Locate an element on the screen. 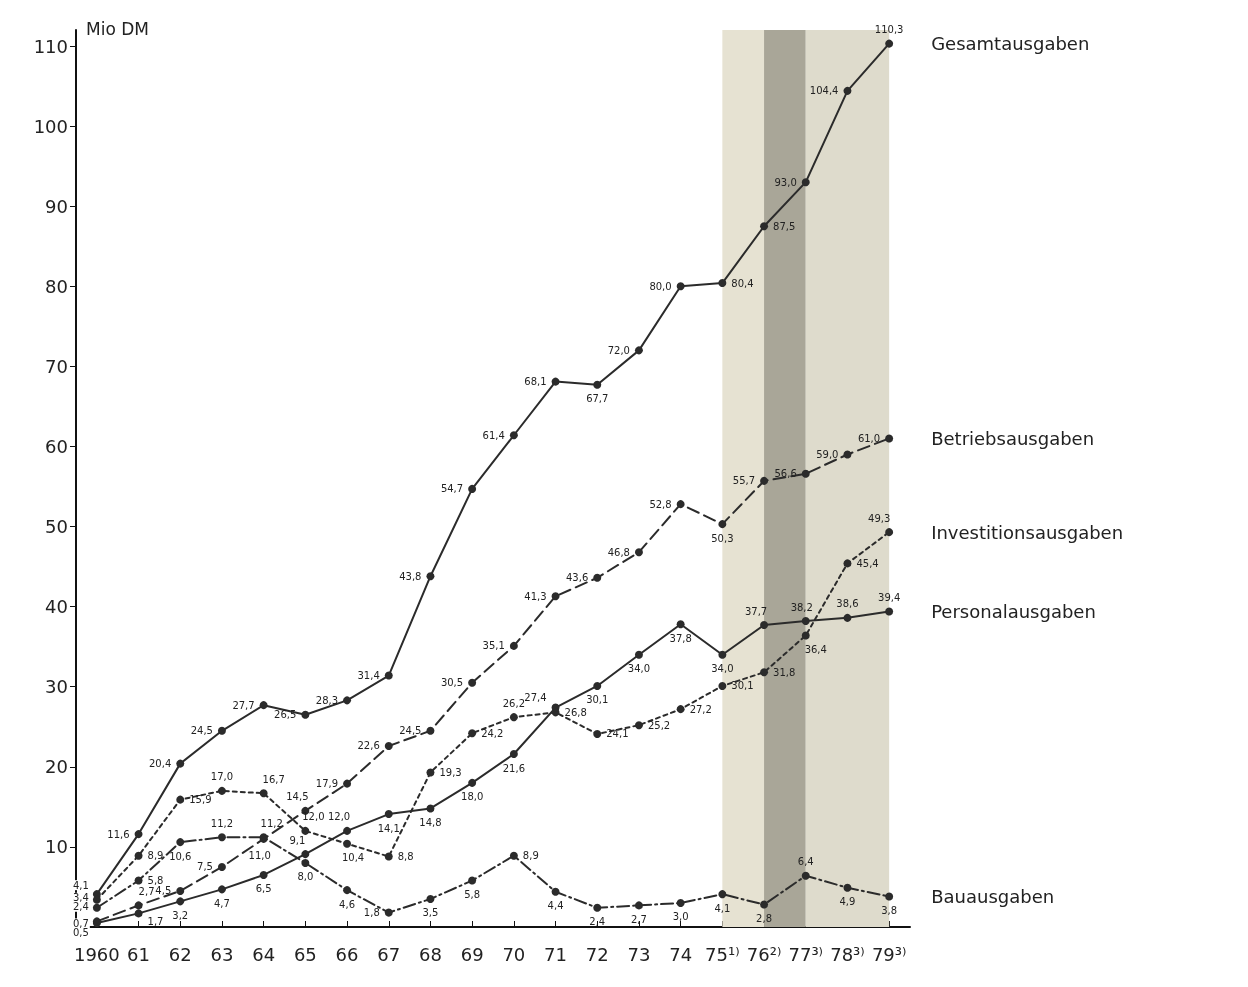  data-label: 39,4 is located at coordinates (889, 597).